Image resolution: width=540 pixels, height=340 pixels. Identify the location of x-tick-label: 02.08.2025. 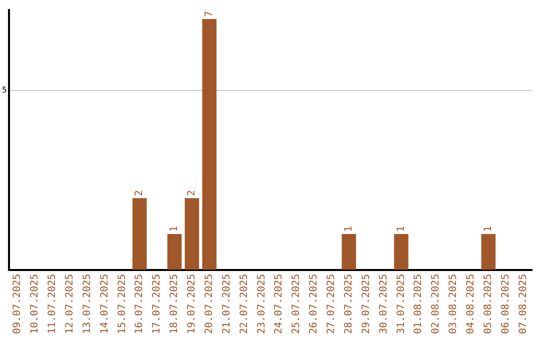
(436, 304).